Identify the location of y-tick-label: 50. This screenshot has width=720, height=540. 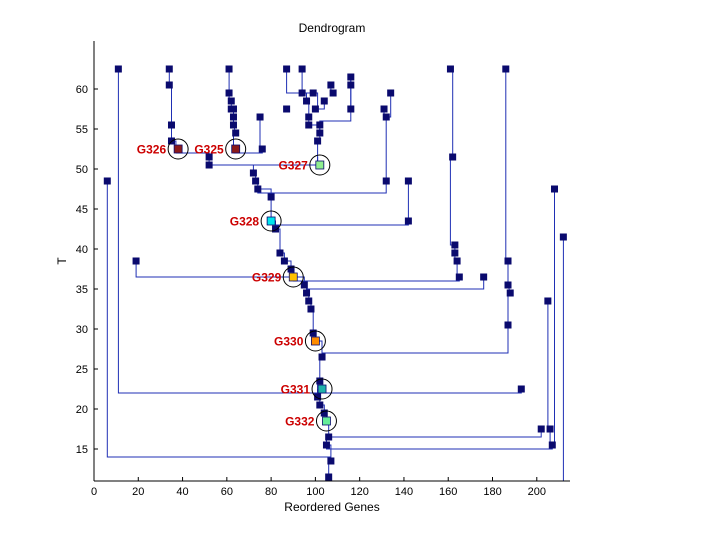
(82, 170).